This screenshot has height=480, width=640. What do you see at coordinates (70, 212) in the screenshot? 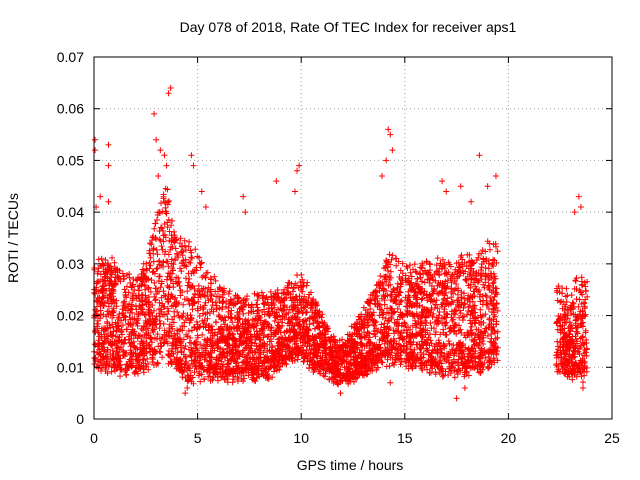
I see `y-tick-label: 0.04` at bounding box center [70, 212].